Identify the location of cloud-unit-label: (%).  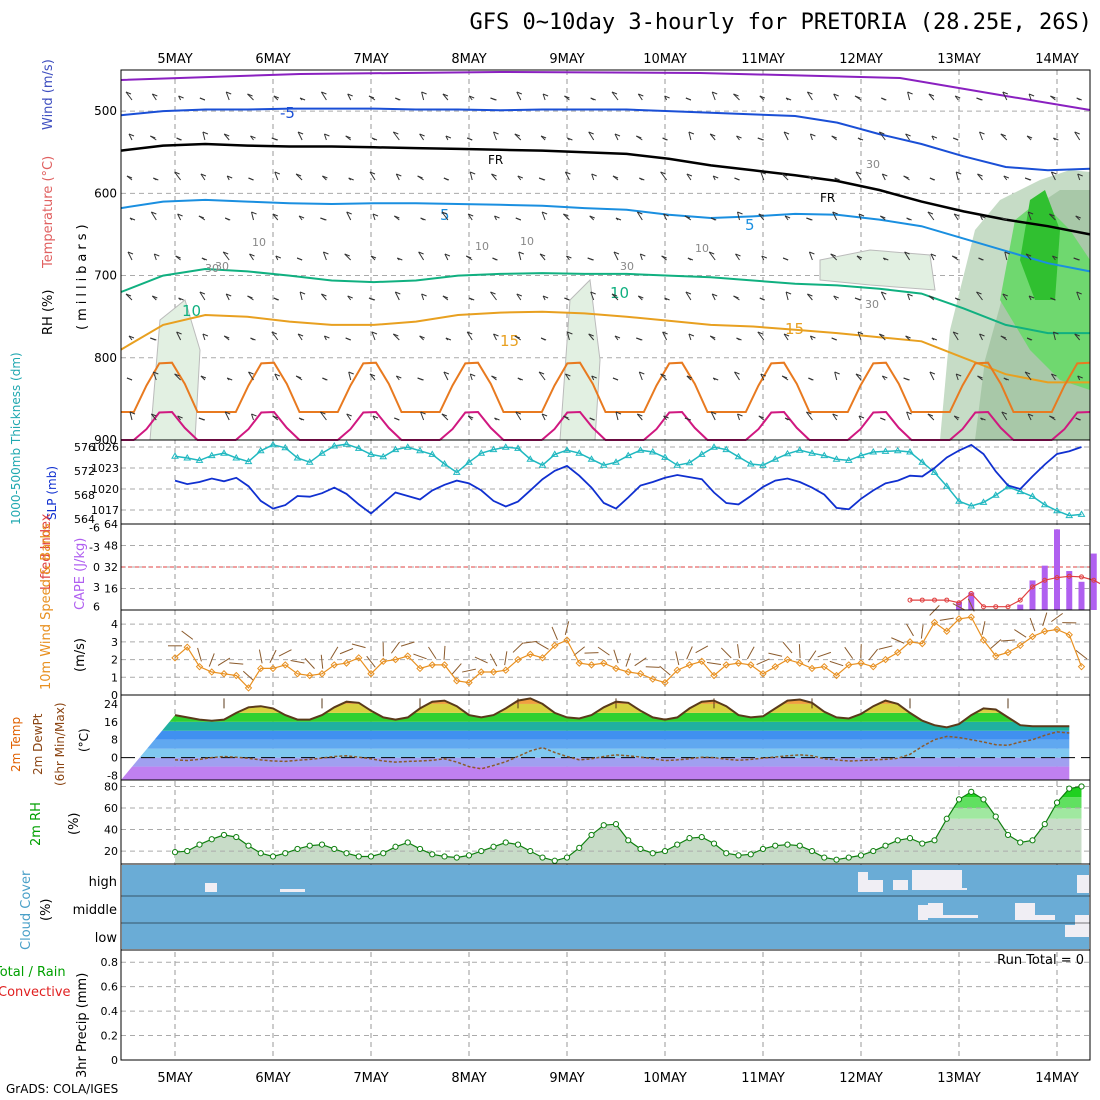
(46, 910).